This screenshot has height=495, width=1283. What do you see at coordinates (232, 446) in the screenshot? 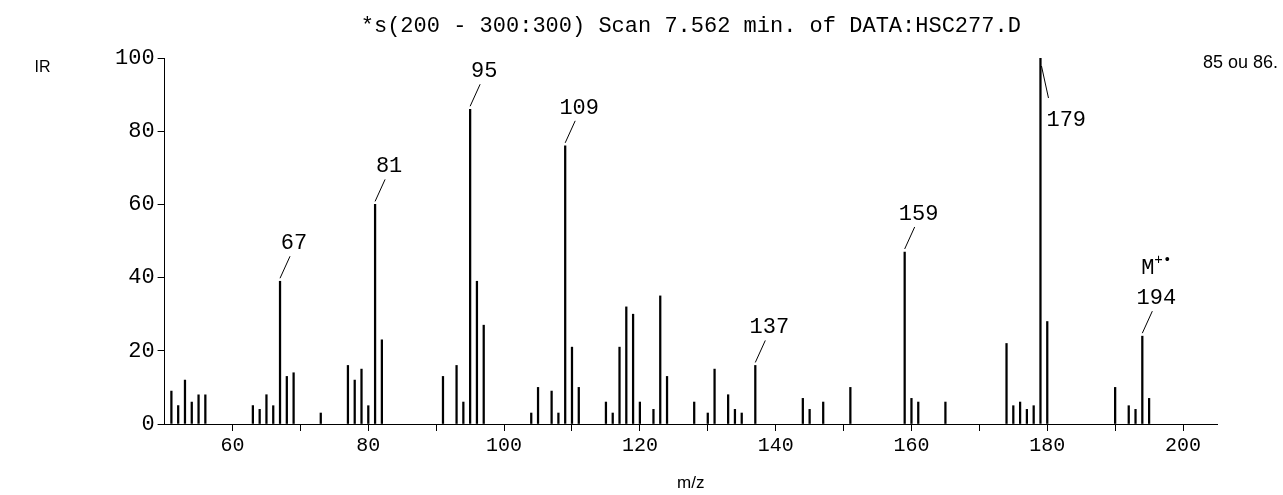
I see `x-tick-label: 60` at bounding box center [232, 446].